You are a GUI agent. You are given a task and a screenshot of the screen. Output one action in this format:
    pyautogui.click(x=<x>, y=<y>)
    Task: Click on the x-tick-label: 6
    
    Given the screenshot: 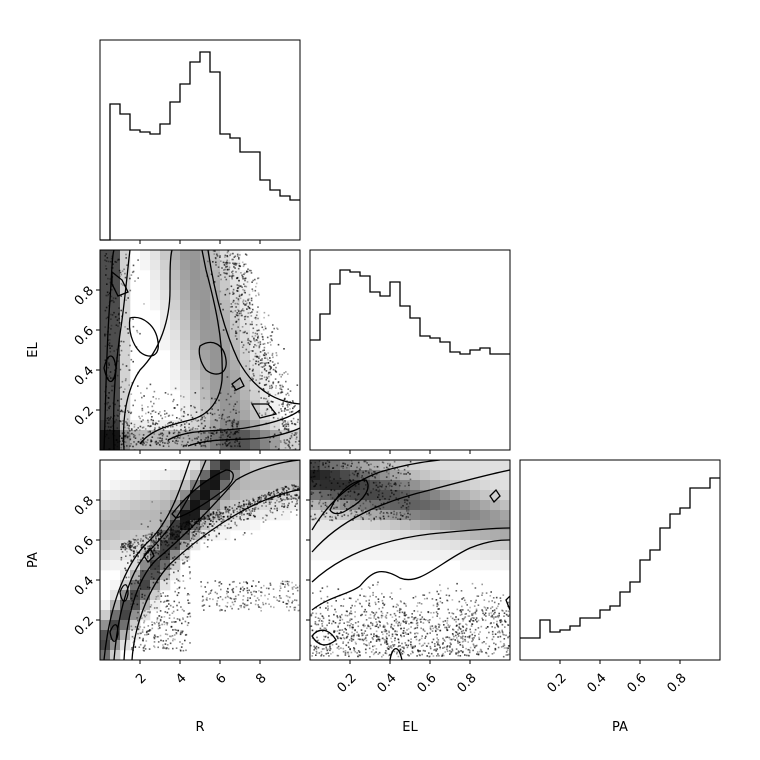 What is the action you would take?
    pyautogui.click(x=221, y=679)
    